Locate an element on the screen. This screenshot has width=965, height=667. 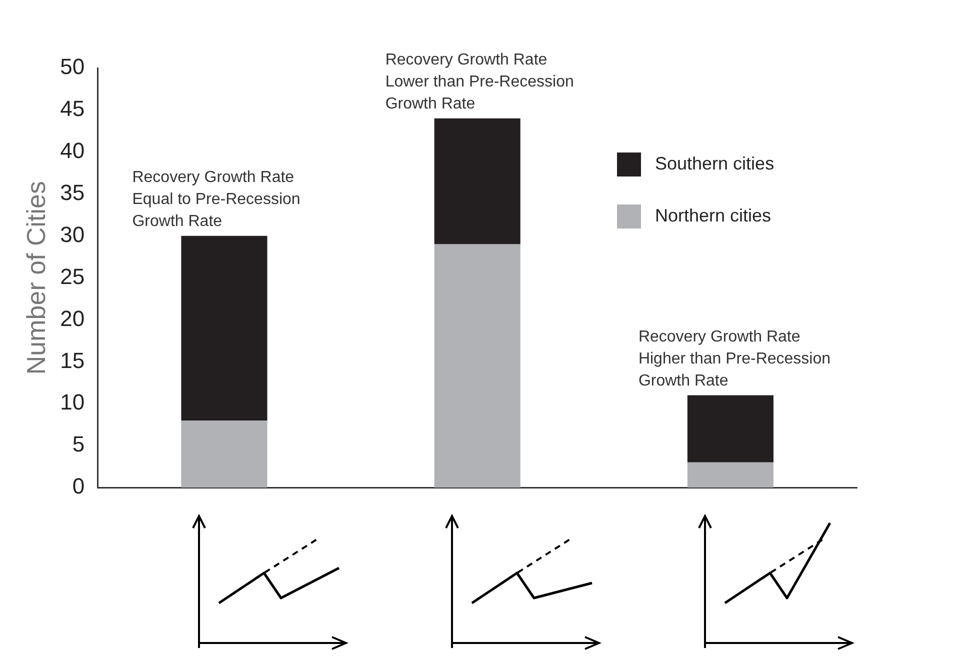
y-tick-label: 5 is located at coordinates (78, 444).